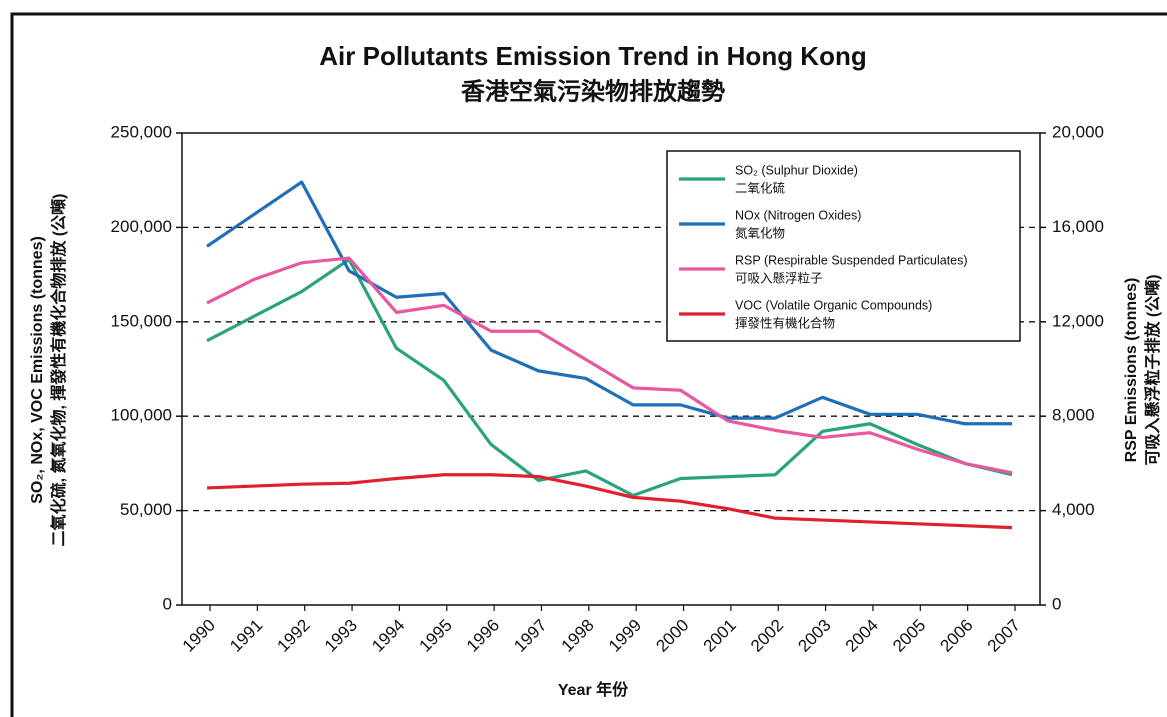 The width and height of the screenshot is (1167, 717). I want to click on legend-box, so click(843, 246).